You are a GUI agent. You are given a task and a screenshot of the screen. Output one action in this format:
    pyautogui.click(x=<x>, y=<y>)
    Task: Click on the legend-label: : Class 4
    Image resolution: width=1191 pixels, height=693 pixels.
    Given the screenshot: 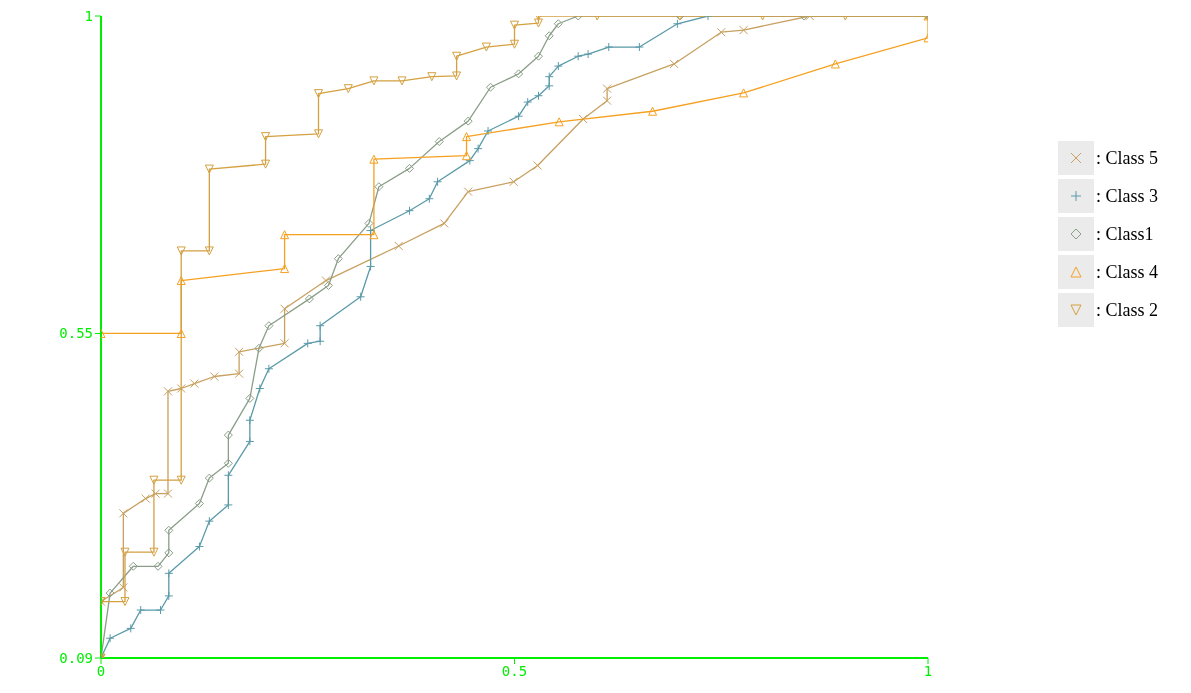 What is the action you would take?
    pyautogui.click(x=1127, y=272)
    